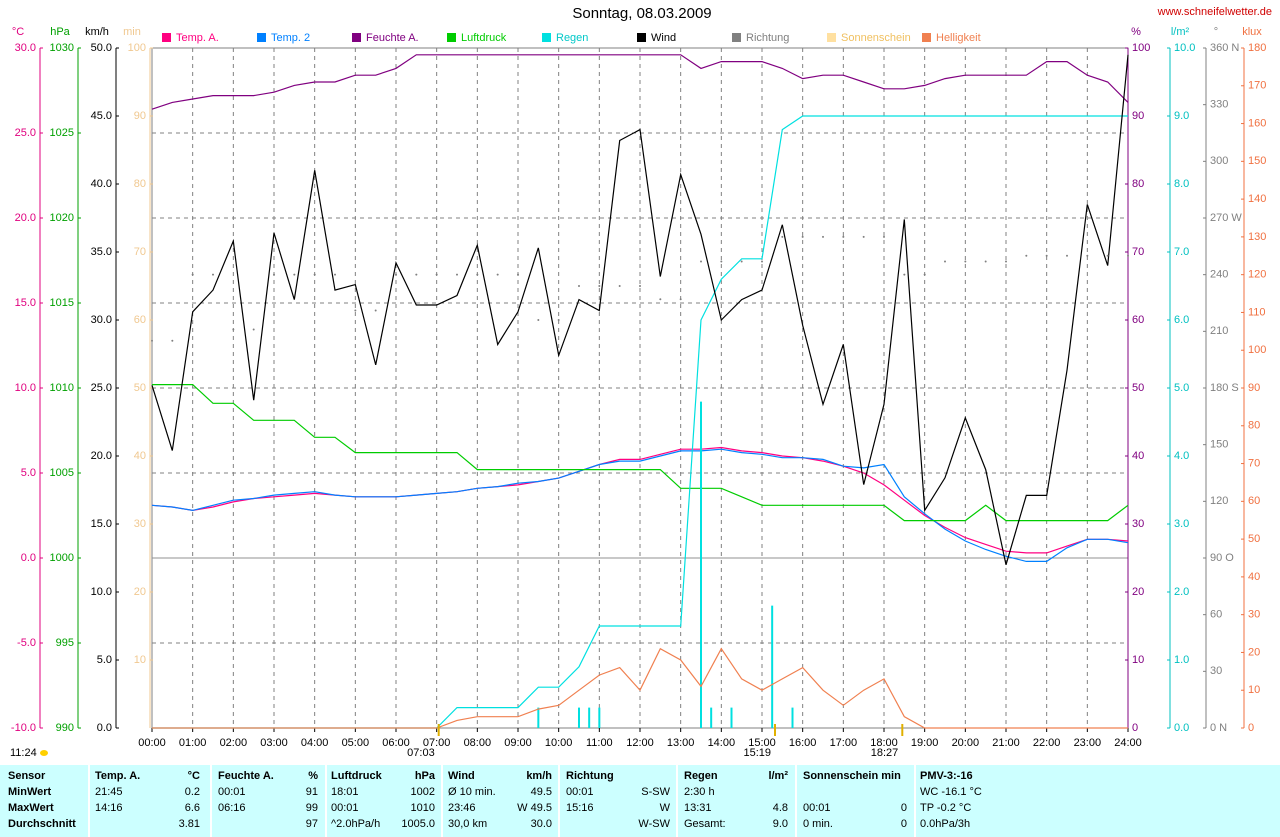  I want to click on row-label: MinWert, so click(30, 792).